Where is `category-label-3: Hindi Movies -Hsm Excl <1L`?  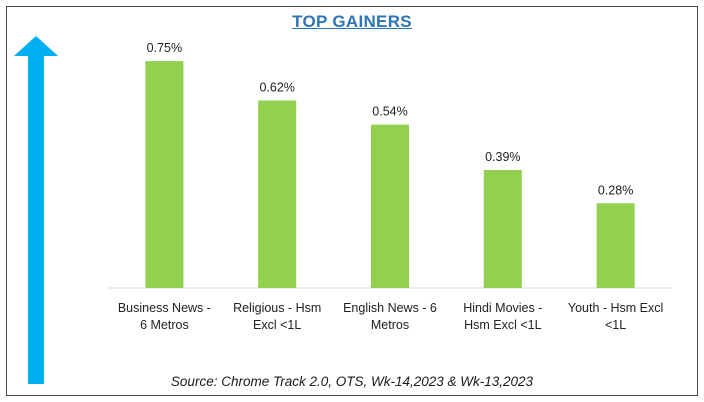
category-label-3: Hindi Movies -Hsm Excl <1L is located at coordinates (502, 316).